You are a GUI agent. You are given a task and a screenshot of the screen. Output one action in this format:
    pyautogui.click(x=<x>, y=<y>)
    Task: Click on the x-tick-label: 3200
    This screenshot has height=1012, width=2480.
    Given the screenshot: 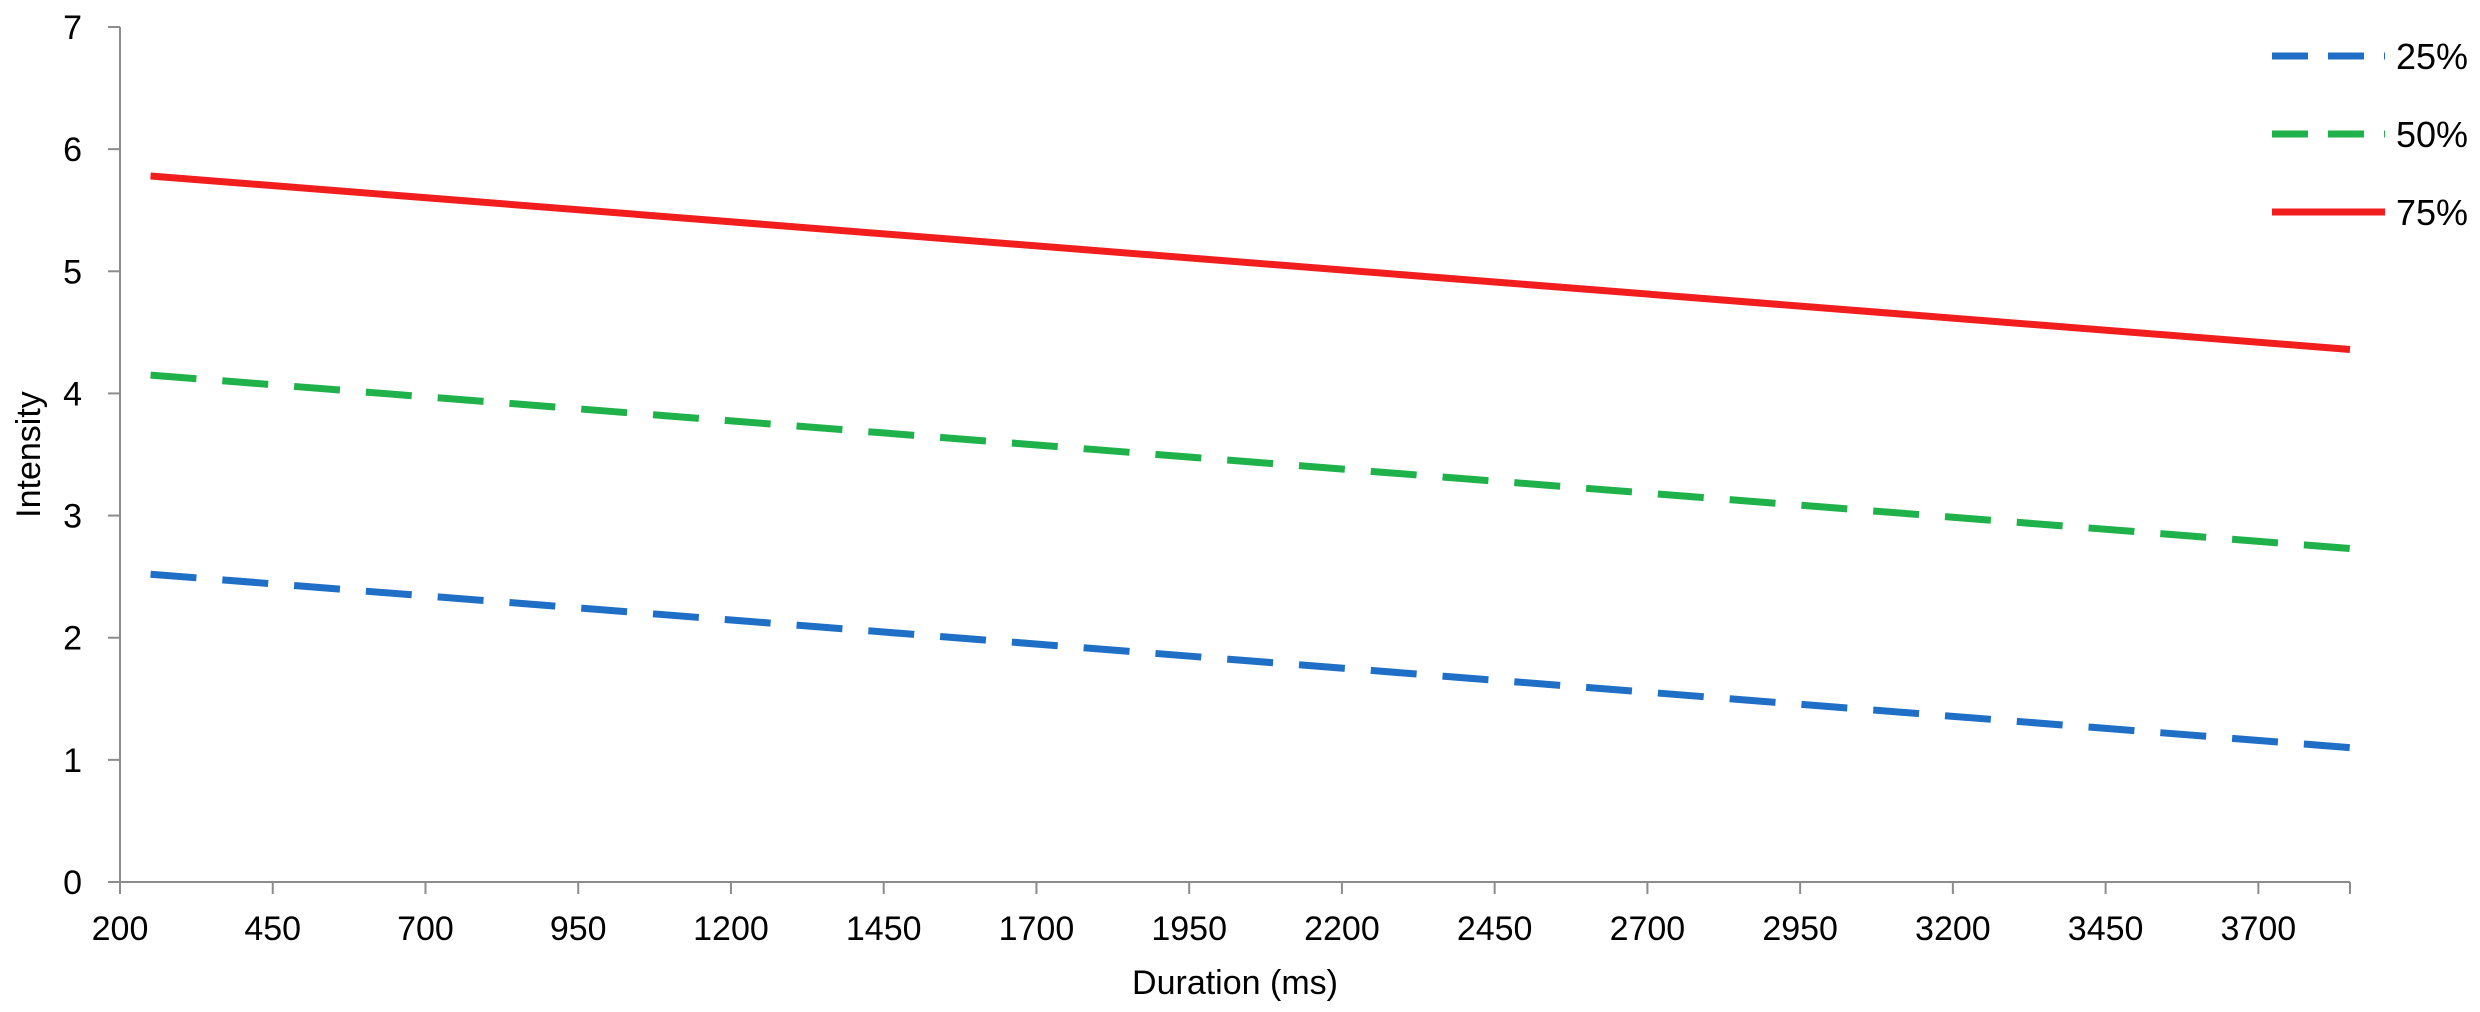 What is the action you would take?
    pyautogui.click(x=1953, y=929)
    